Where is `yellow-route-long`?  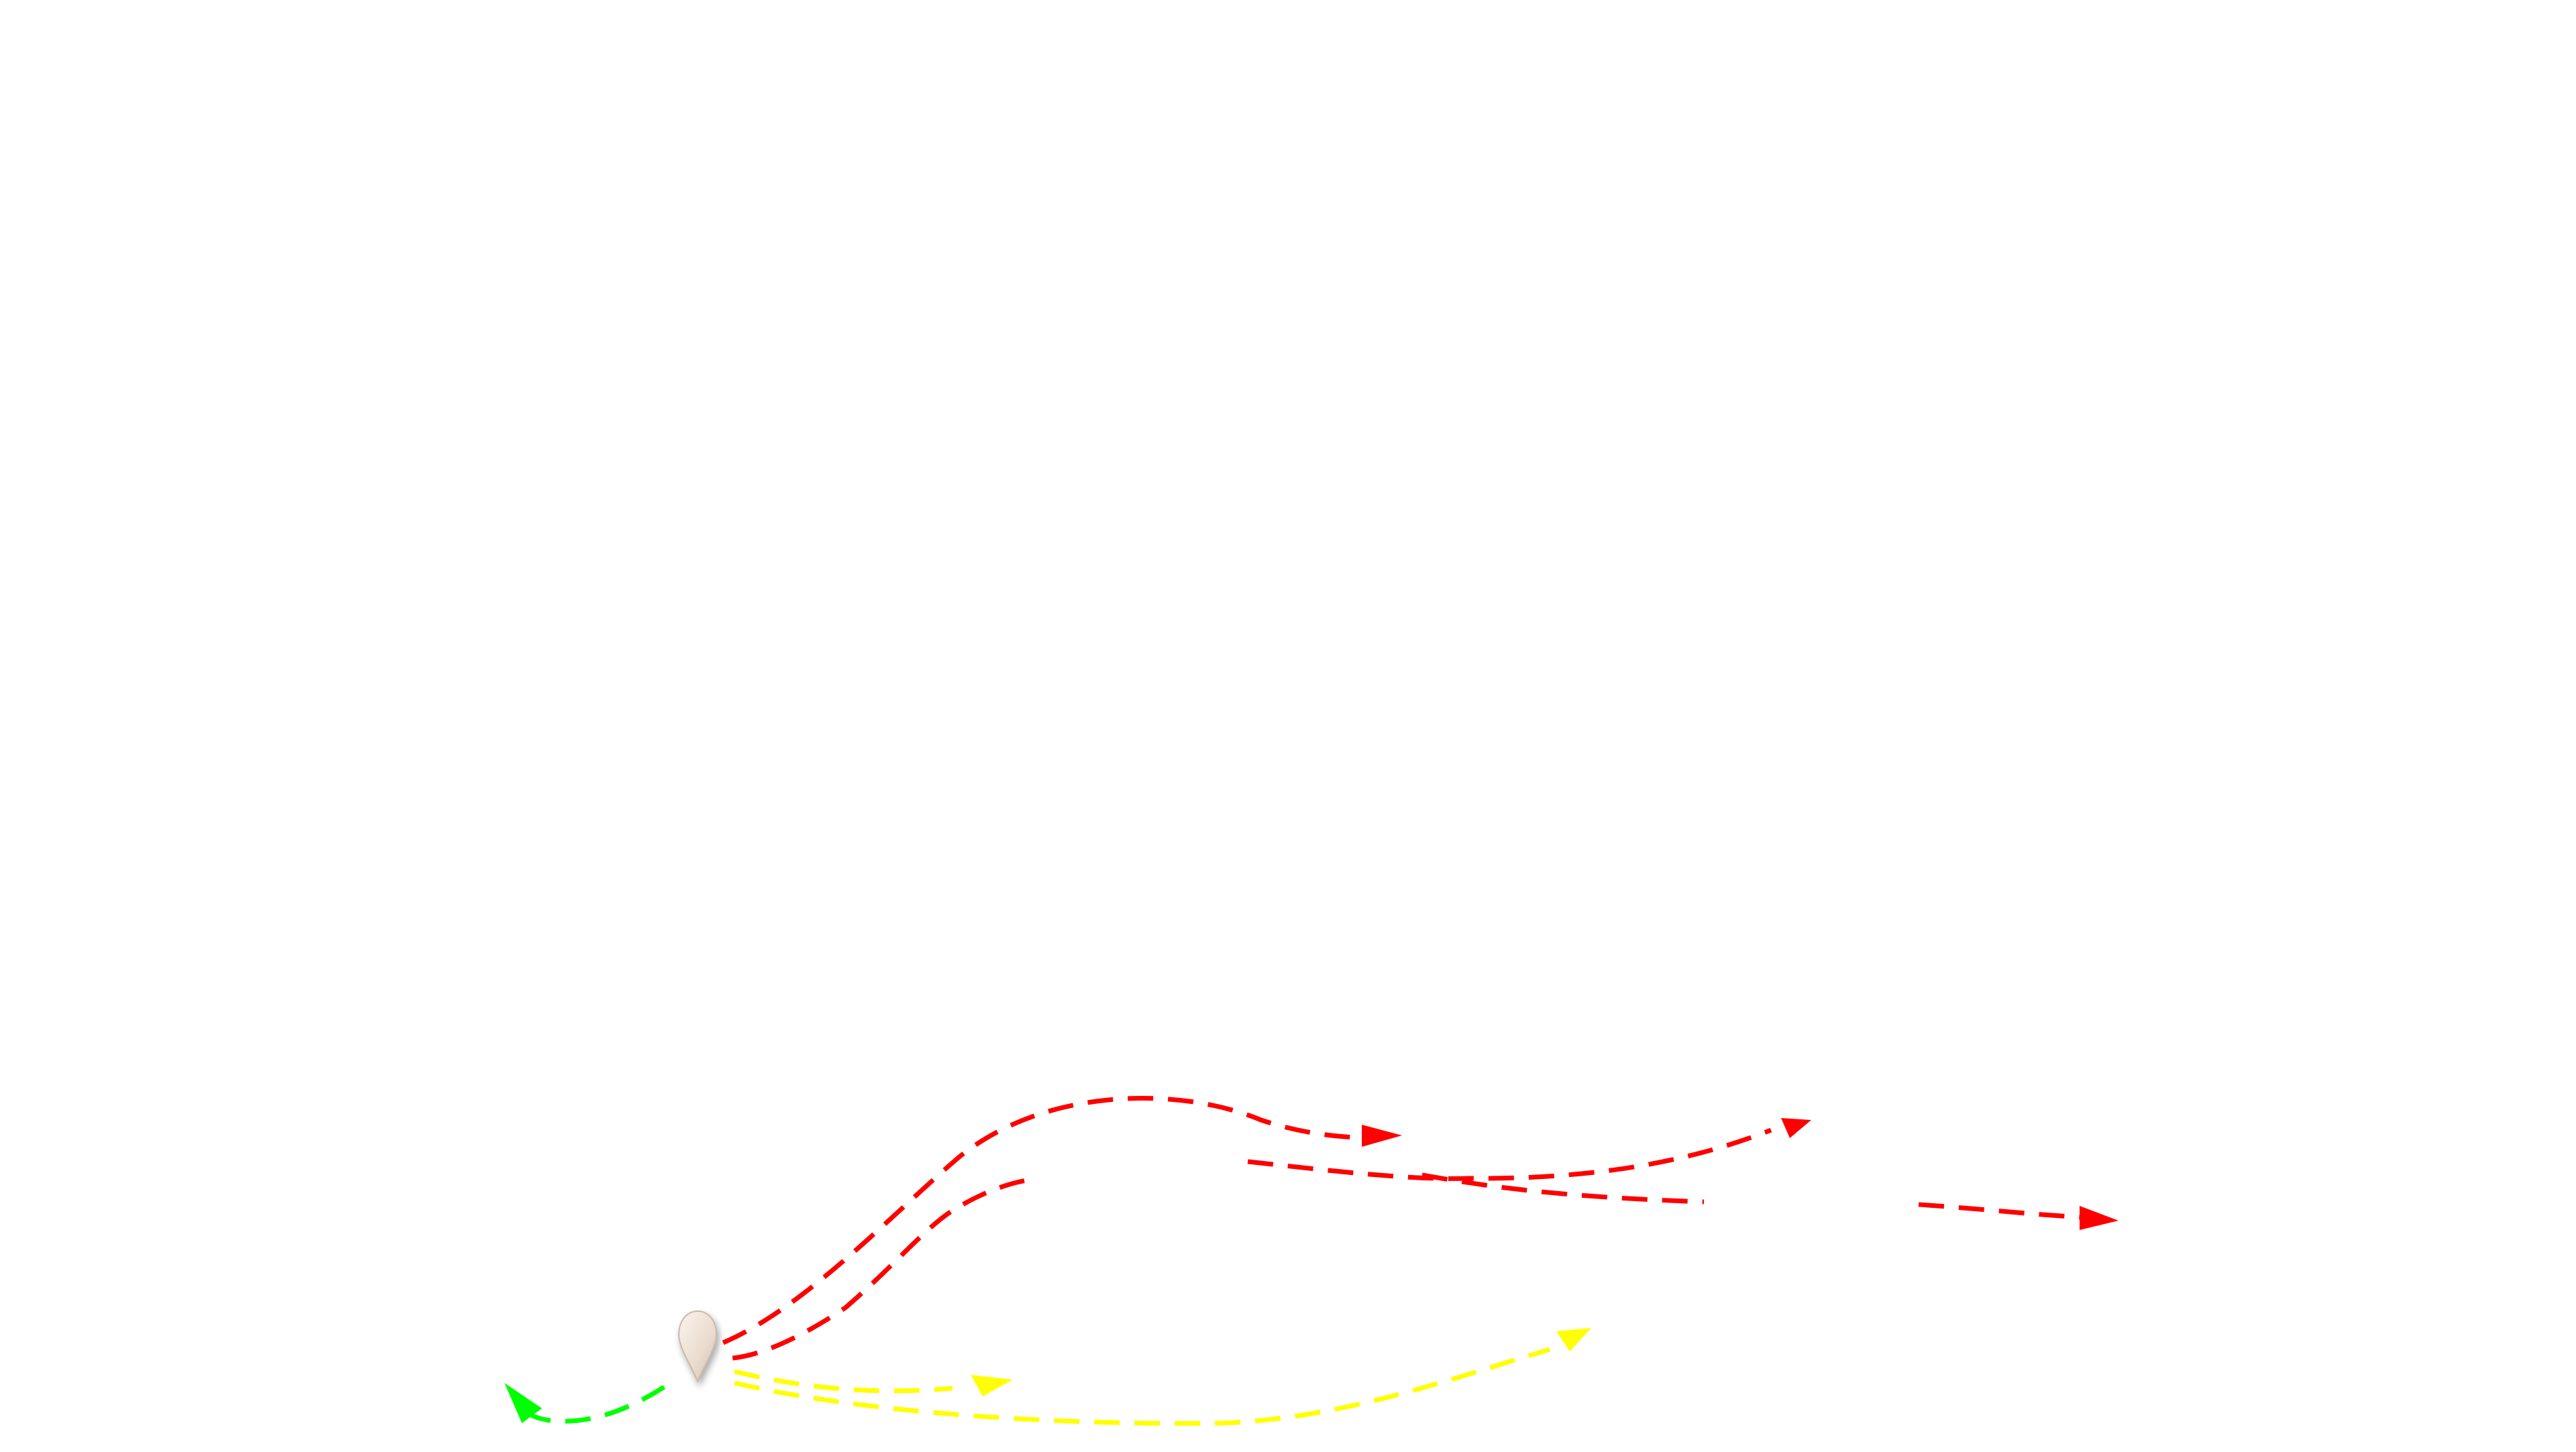 yellow-route-long is located at coordinates (1162, 1377).